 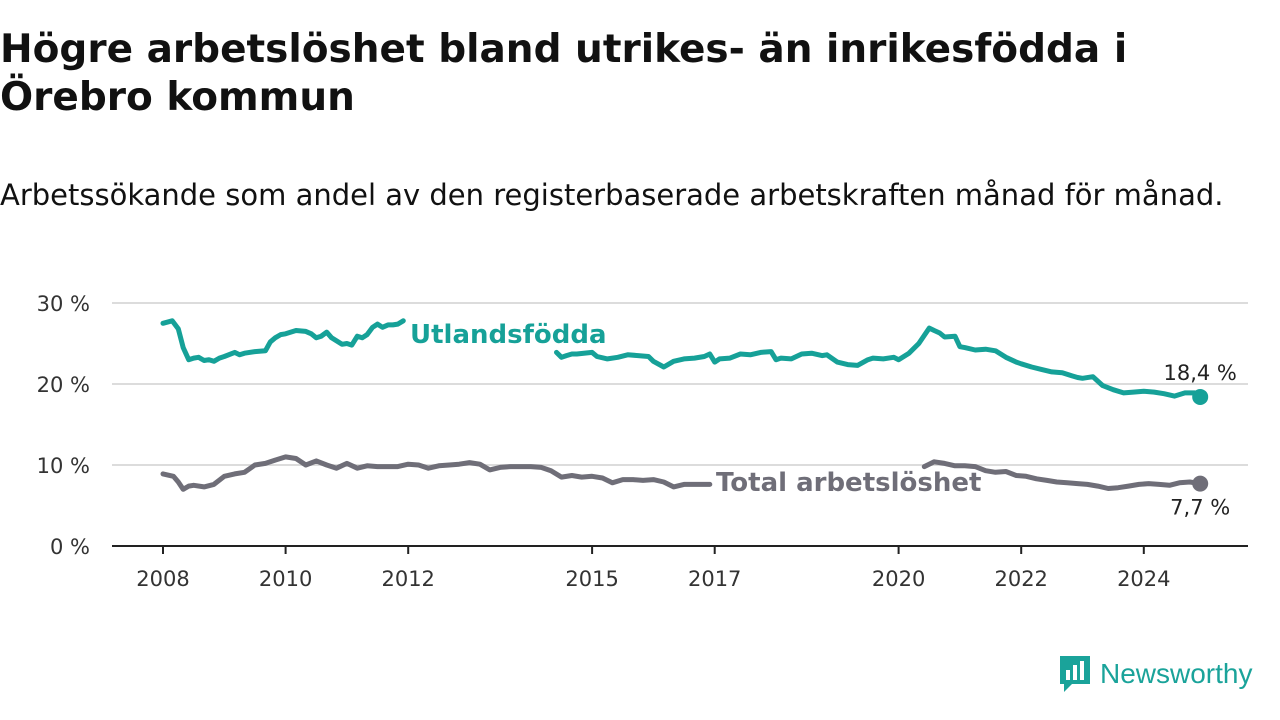 I want to click on x-tick-label: 2012, so click(x=407, y=579).